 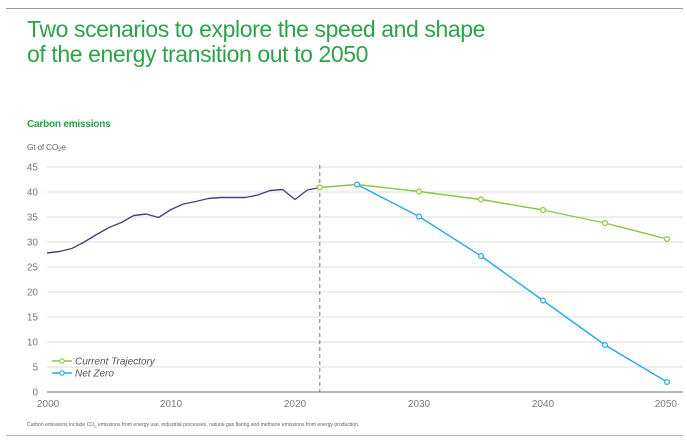 What do you see at coordinates (33, 281) in the screenshot?
I see `y-axis-ticks: 0 5 10 15 20 25 30 35 40 45` at bounding box center [33, 281].